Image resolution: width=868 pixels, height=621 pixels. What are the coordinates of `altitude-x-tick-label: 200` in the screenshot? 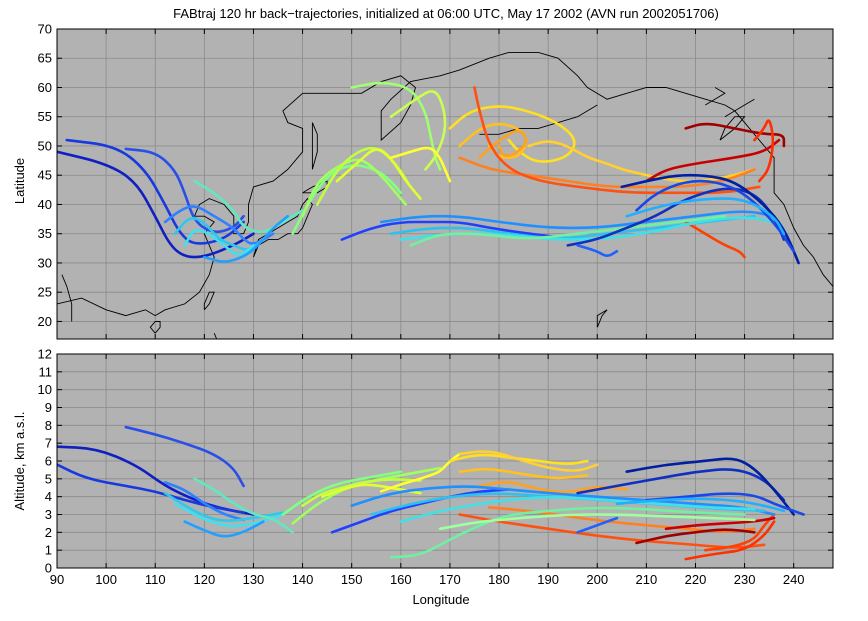 It's located at (597, 579).